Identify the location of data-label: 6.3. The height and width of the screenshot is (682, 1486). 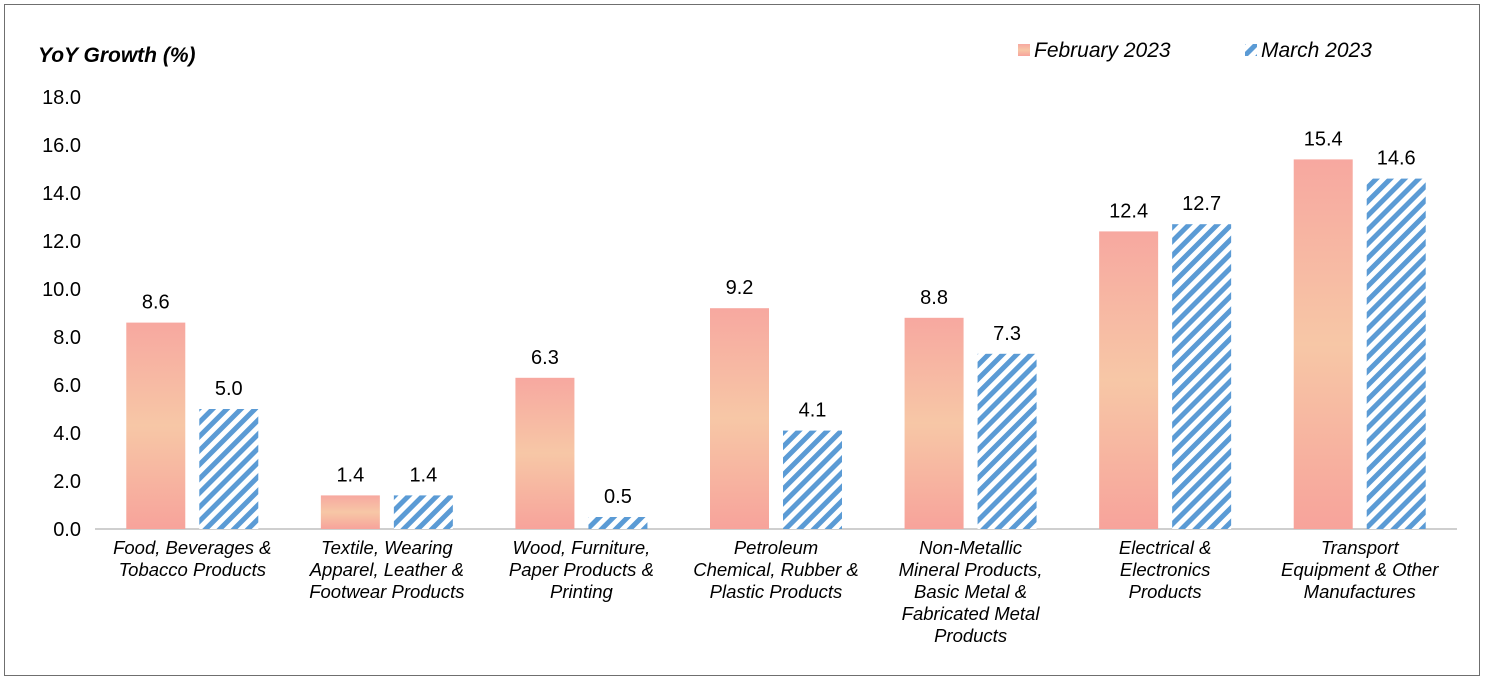
(545, 358).